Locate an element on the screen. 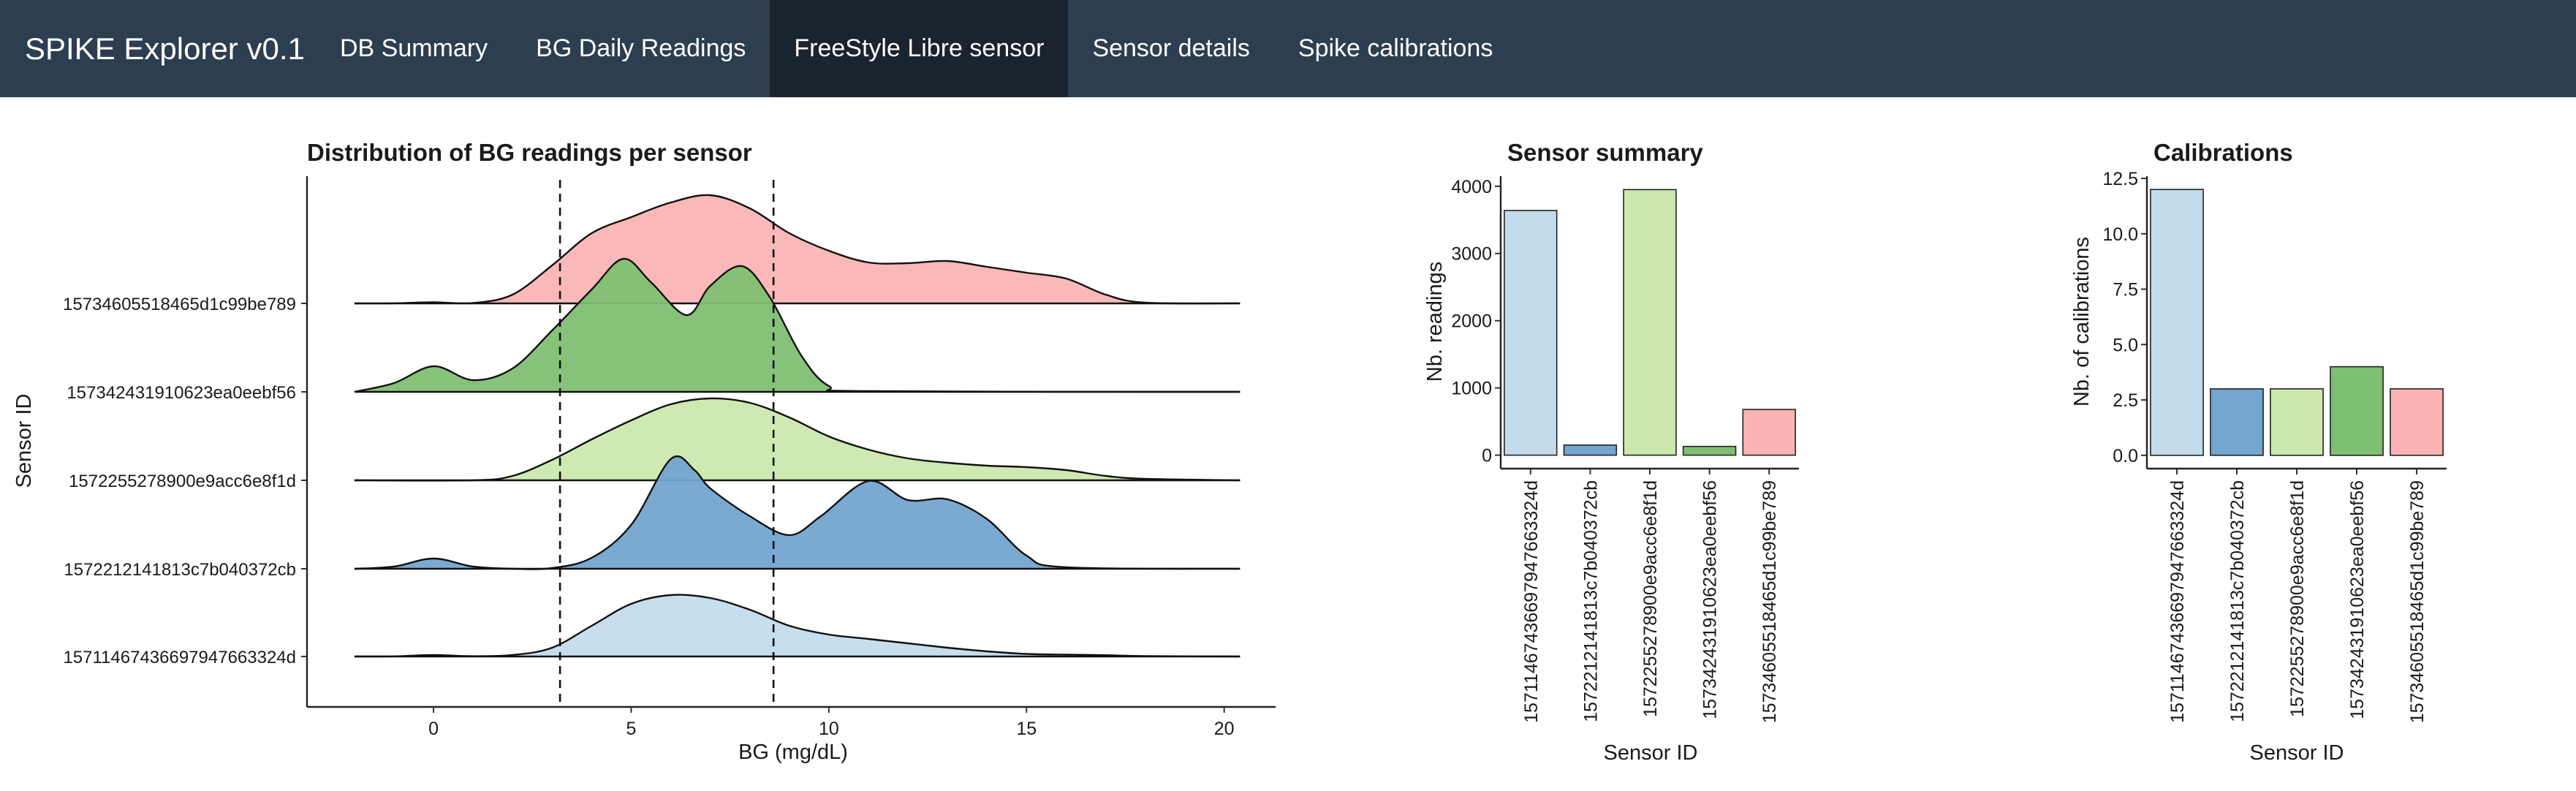 This screenshot has height=791, width=2576. y-tick-label: 0.0 is located at coordinates (2125, 456).